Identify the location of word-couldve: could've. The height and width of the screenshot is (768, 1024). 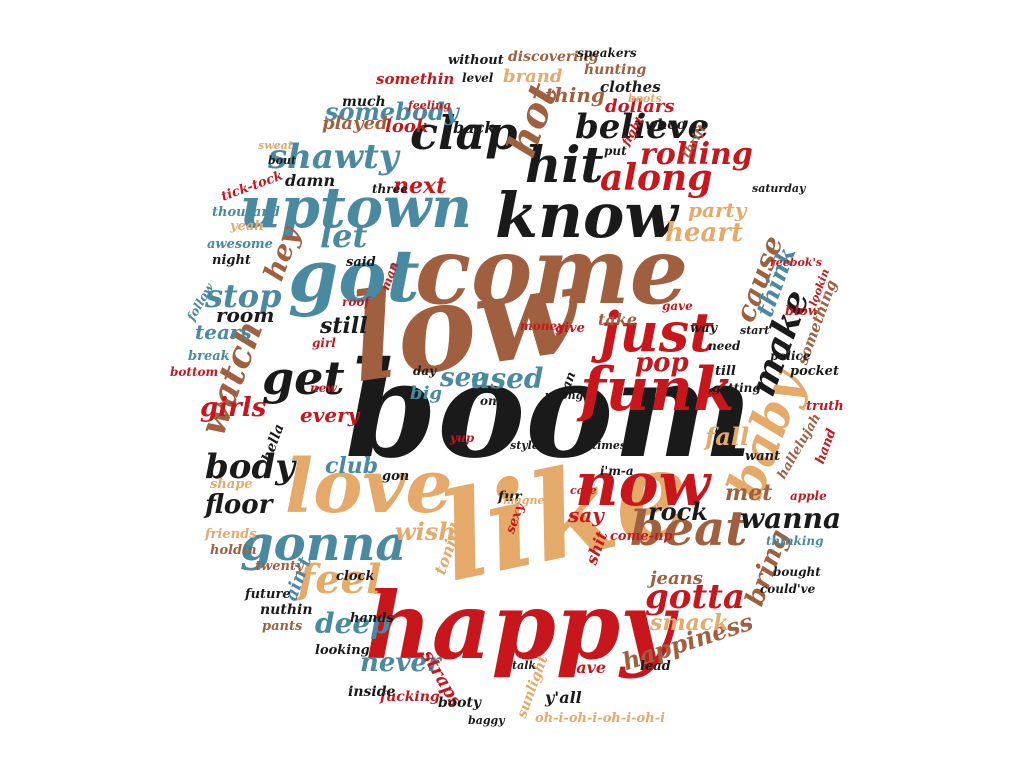
(788, 589).